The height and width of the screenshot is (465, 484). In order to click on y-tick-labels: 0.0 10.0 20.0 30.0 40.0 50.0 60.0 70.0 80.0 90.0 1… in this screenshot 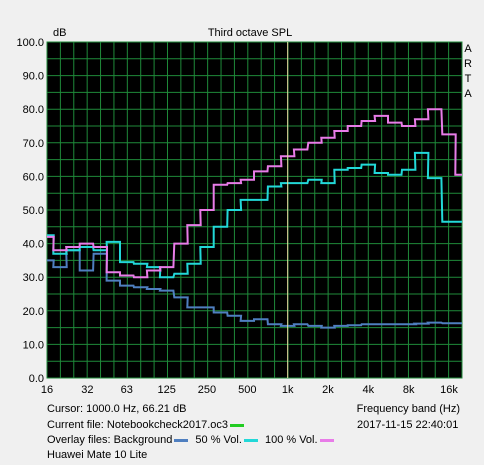, I will do `click(30, 211)`.